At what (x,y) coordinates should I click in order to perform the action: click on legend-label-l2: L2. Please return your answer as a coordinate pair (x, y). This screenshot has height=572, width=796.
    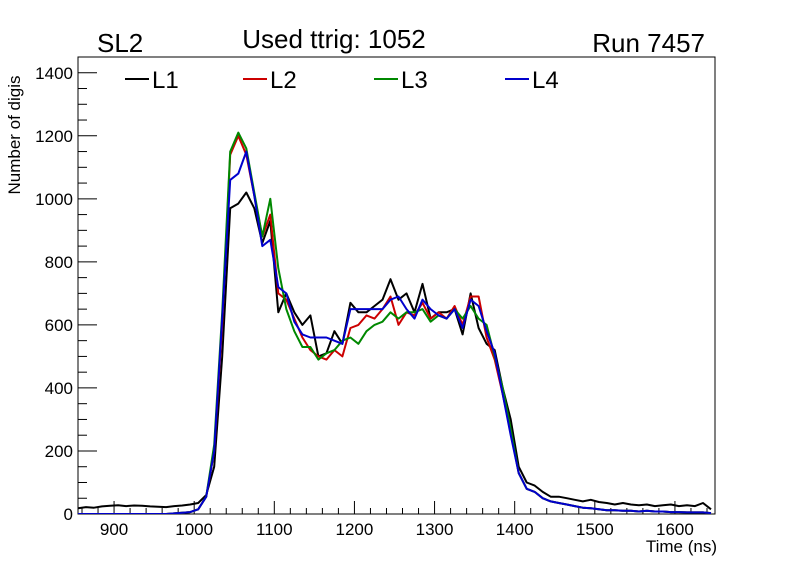
    Looking at the image, I should click on (283, 80).